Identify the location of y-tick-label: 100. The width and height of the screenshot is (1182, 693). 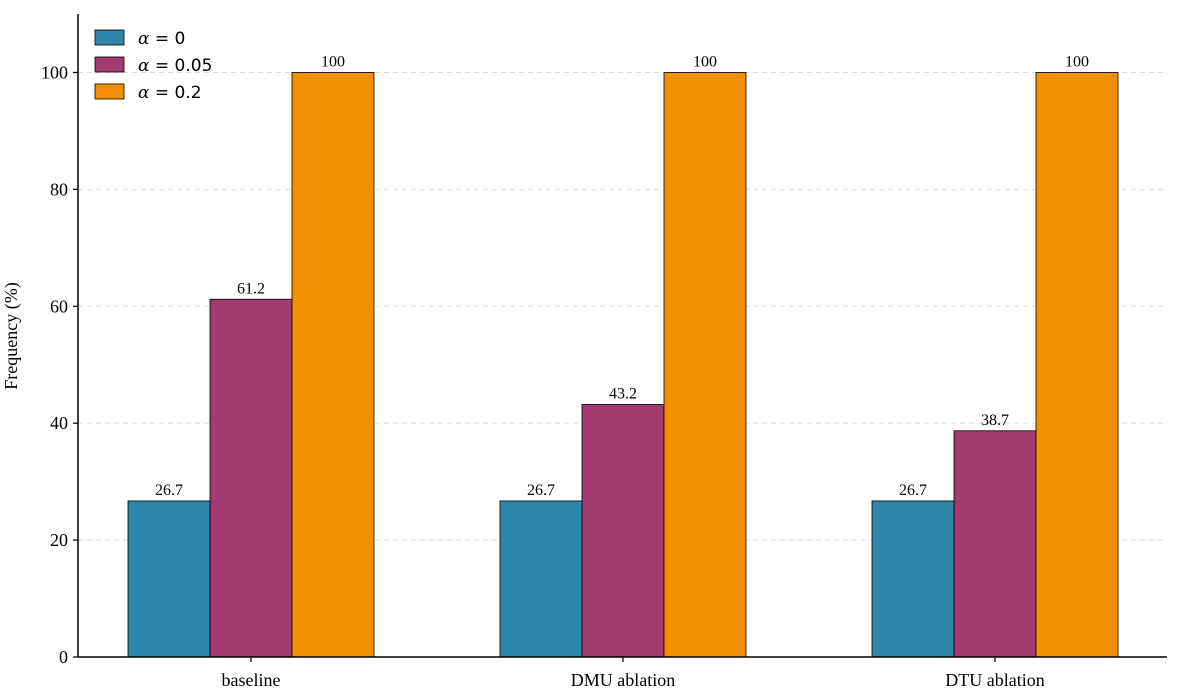
(54, 72).